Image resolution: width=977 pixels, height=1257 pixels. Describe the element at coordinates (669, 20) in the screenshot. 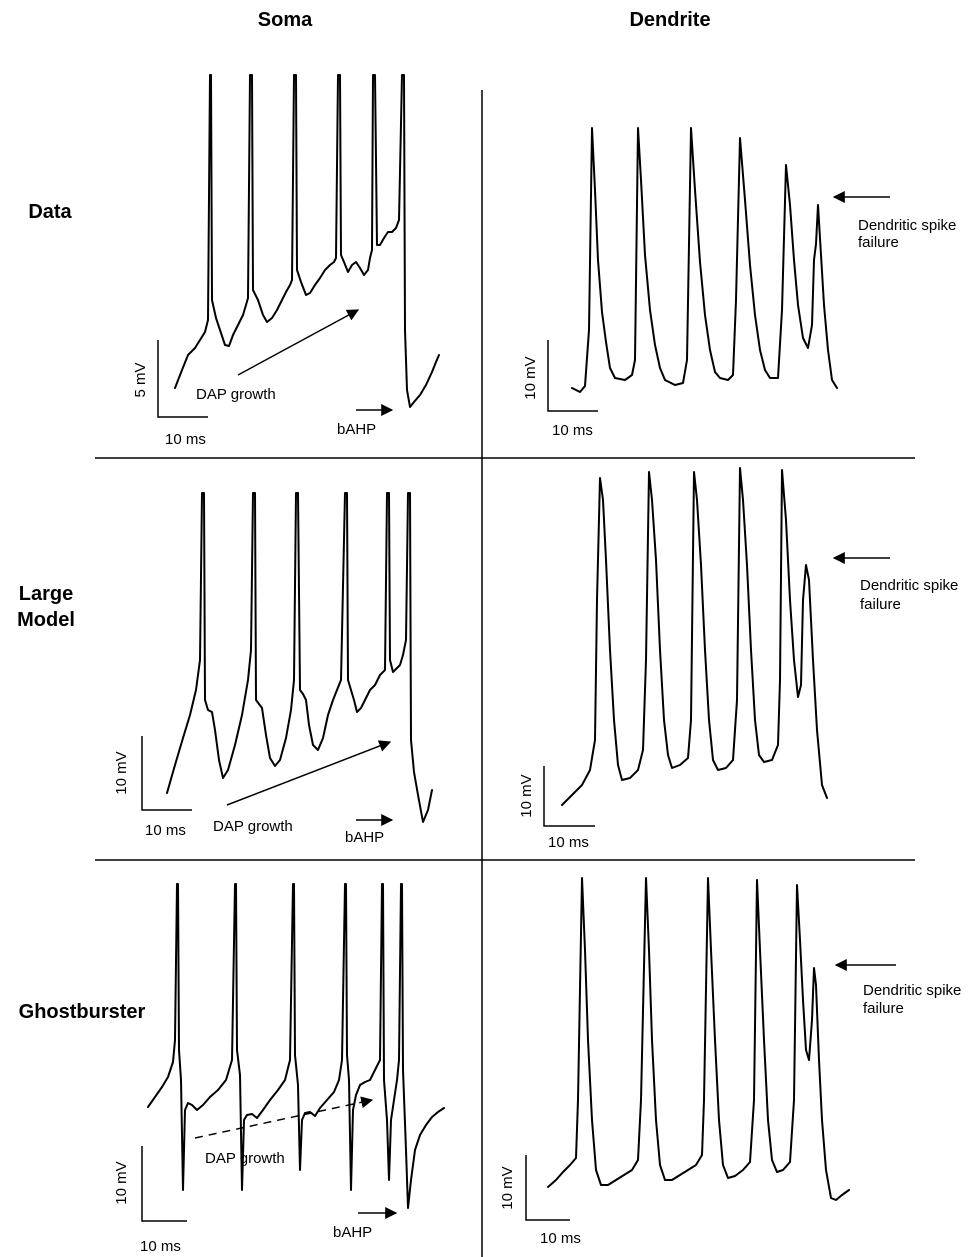

I see `column-header-dendrite: Dendrite` at that location.